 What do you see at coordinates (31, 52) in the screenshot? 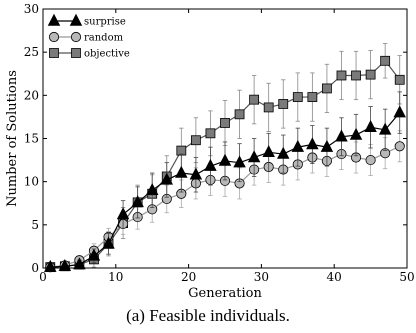
I see `y-tick-label: 25` at bounding box center [31, 52].